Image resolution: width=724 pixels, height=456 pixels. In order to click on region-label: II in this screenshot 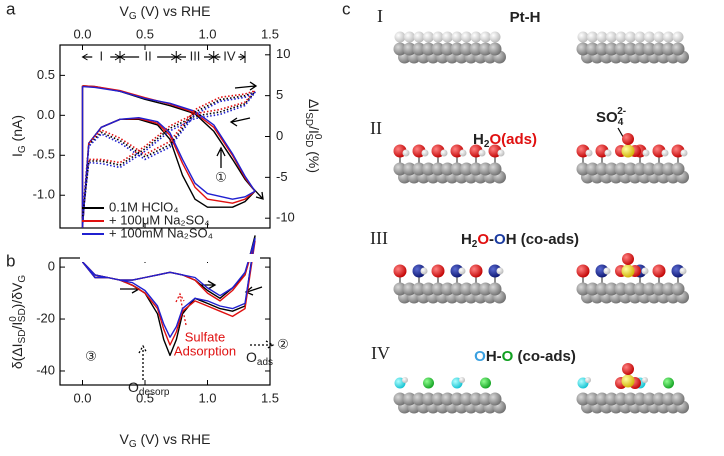, I will do `click(148, 55)`.